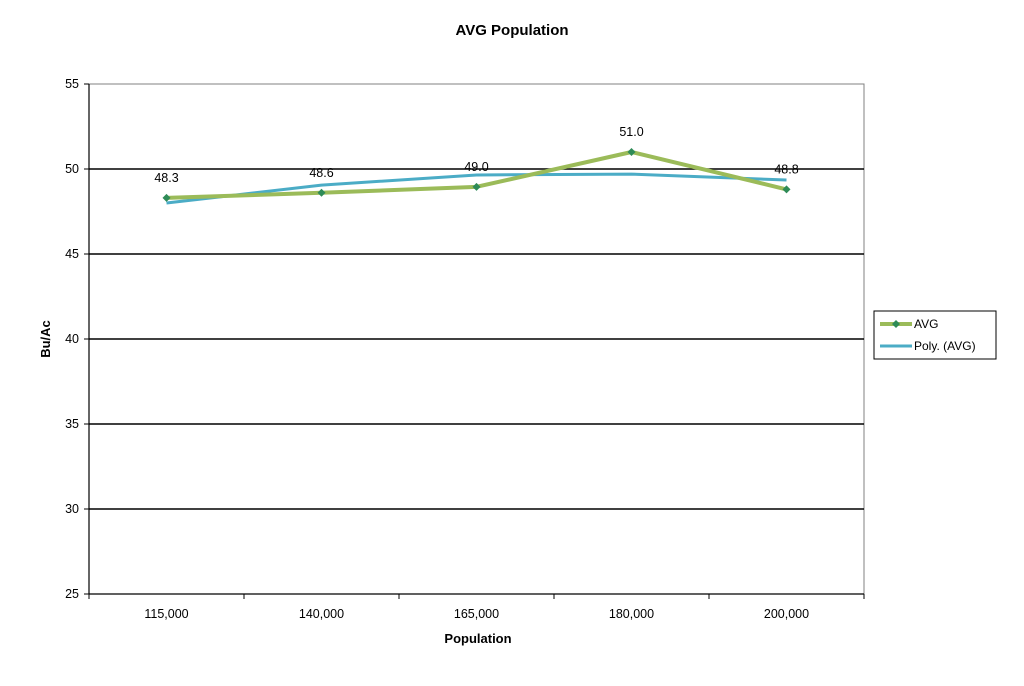 This screenshot has height=686, width=1024. What do you see at coordinates (45, 339) in the screenshot?
I see `y-axis-title: Bu/Ac` at bounding box center [45, 339].